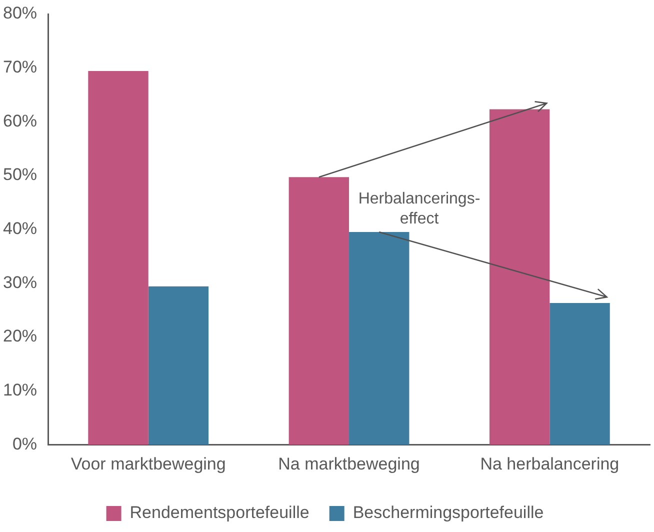 This screenshot has height=532, width=654. I want to click on y-tick-label: 40%, so click(20, 228).